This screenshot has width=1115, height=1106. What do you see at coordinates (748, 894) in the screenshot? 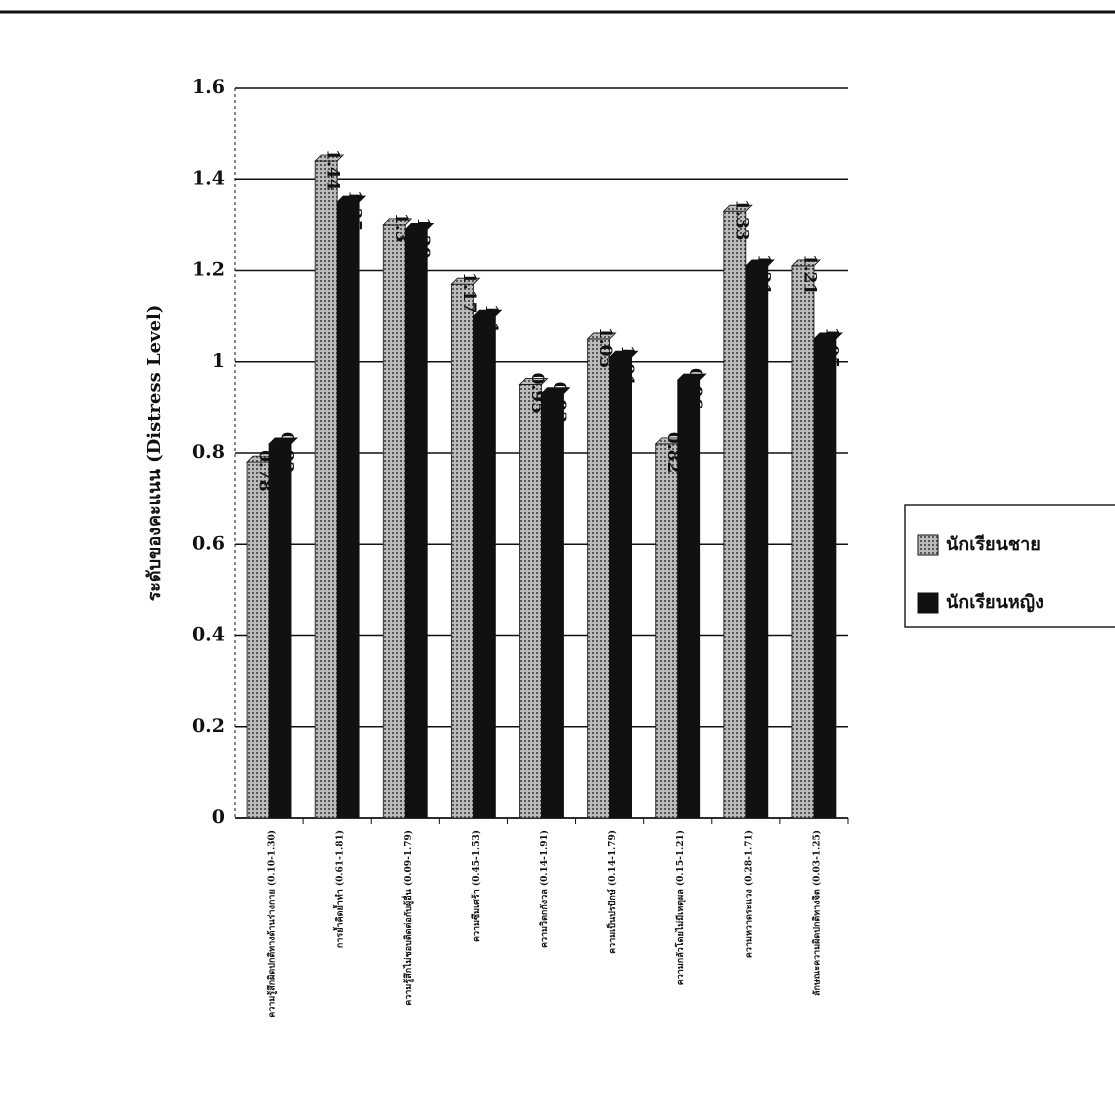
I see `x-tick-label: ความหวาดระแวง (0.28-1.71)` at bounding box center [748, 894].